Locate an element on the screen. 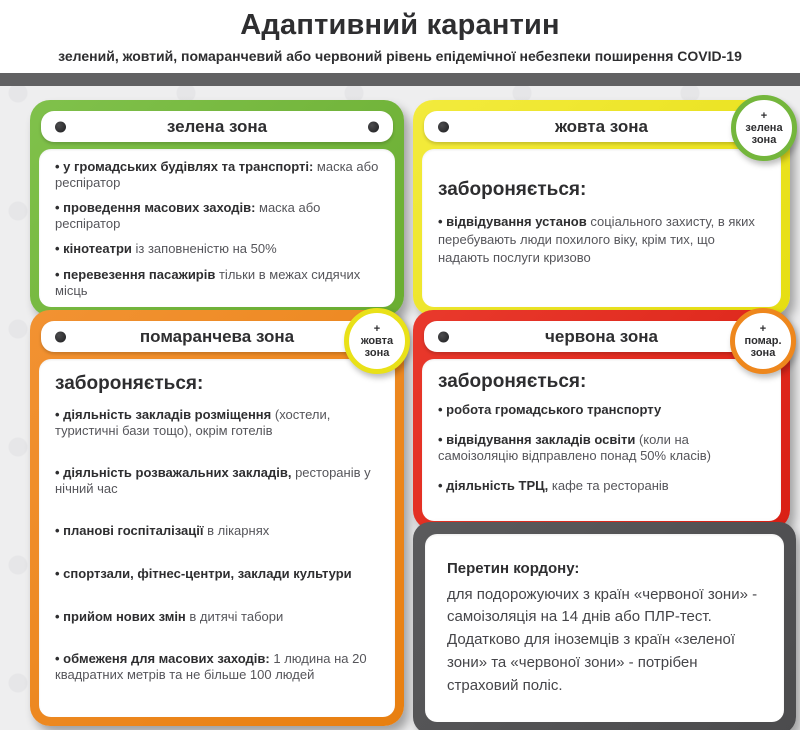 Image resolution: width=800 pixels, height=730 pixels. rule-rest: в дитячі табори is located at coordinates (234, 616).